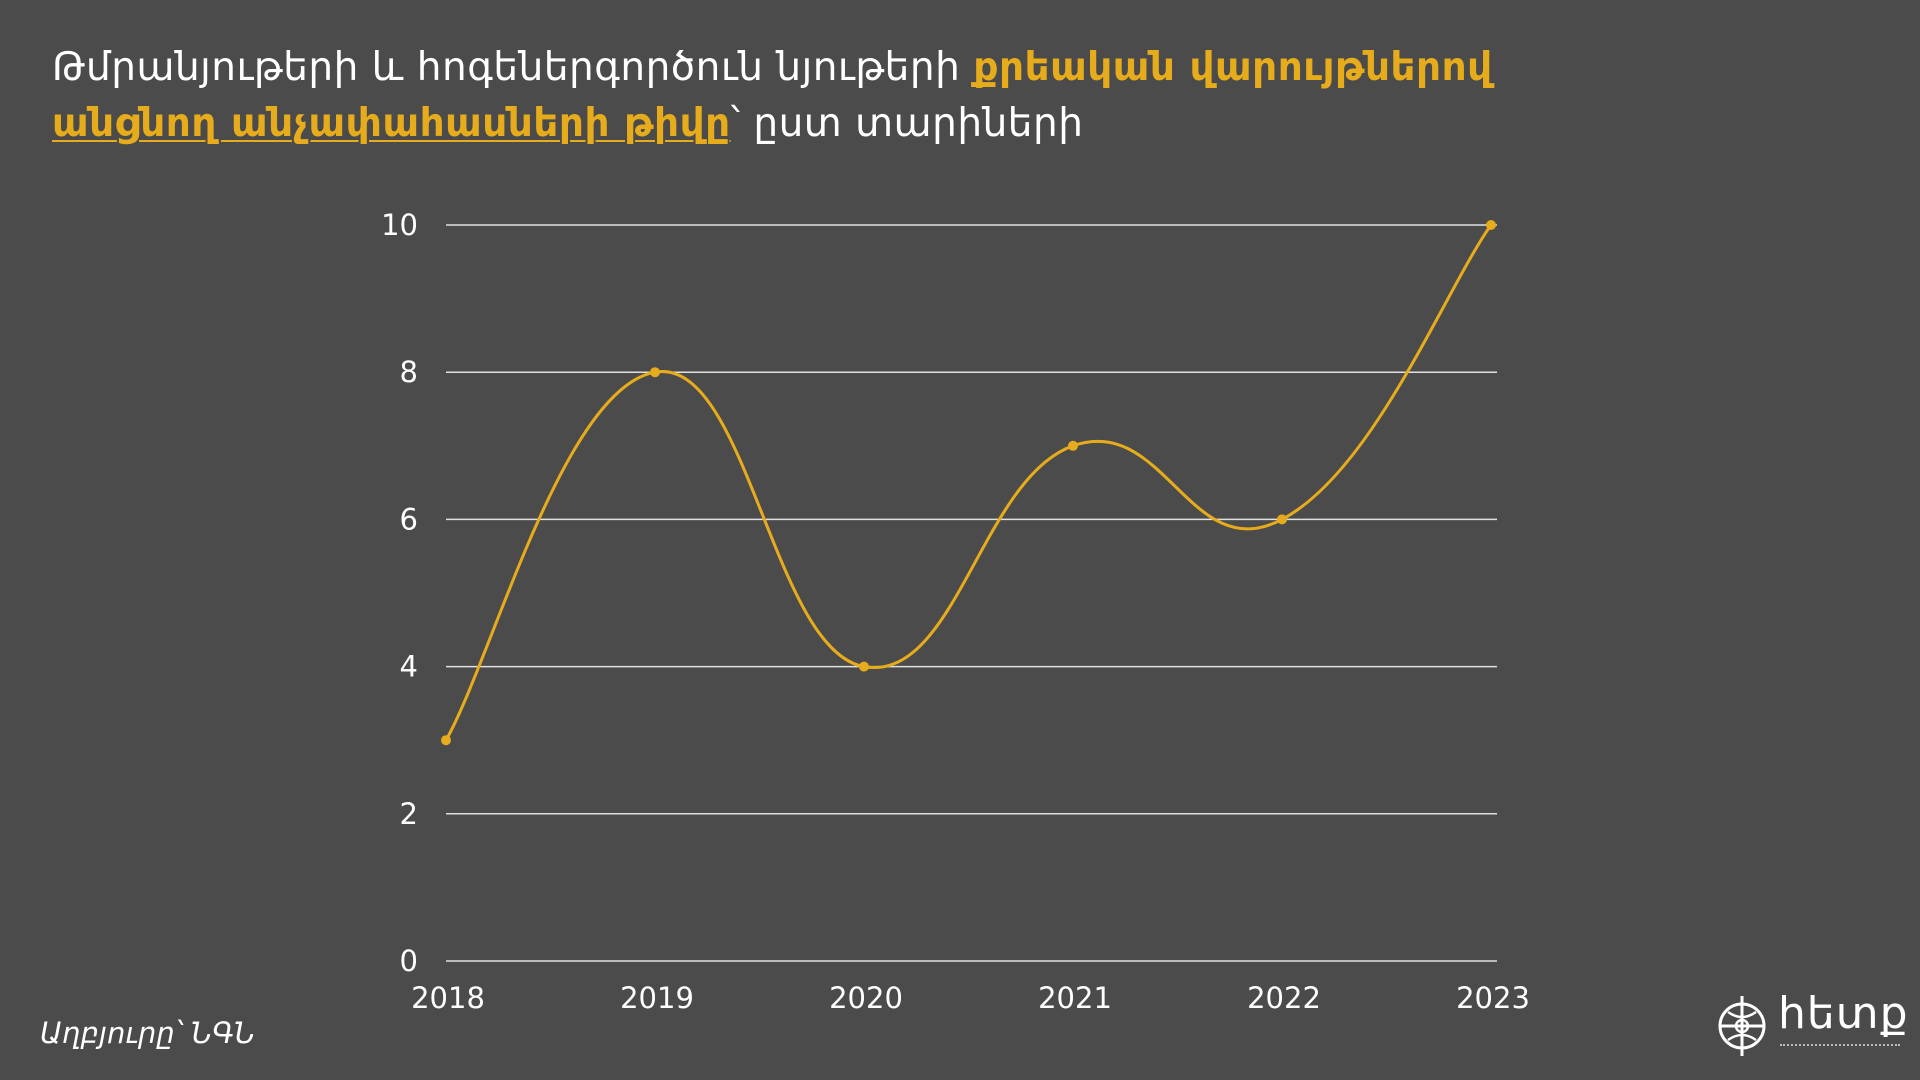 Image resolution: width=1920 pixels, height=1080 pixels. I want to click on x-tick-label: 2019, so click(657, 998).